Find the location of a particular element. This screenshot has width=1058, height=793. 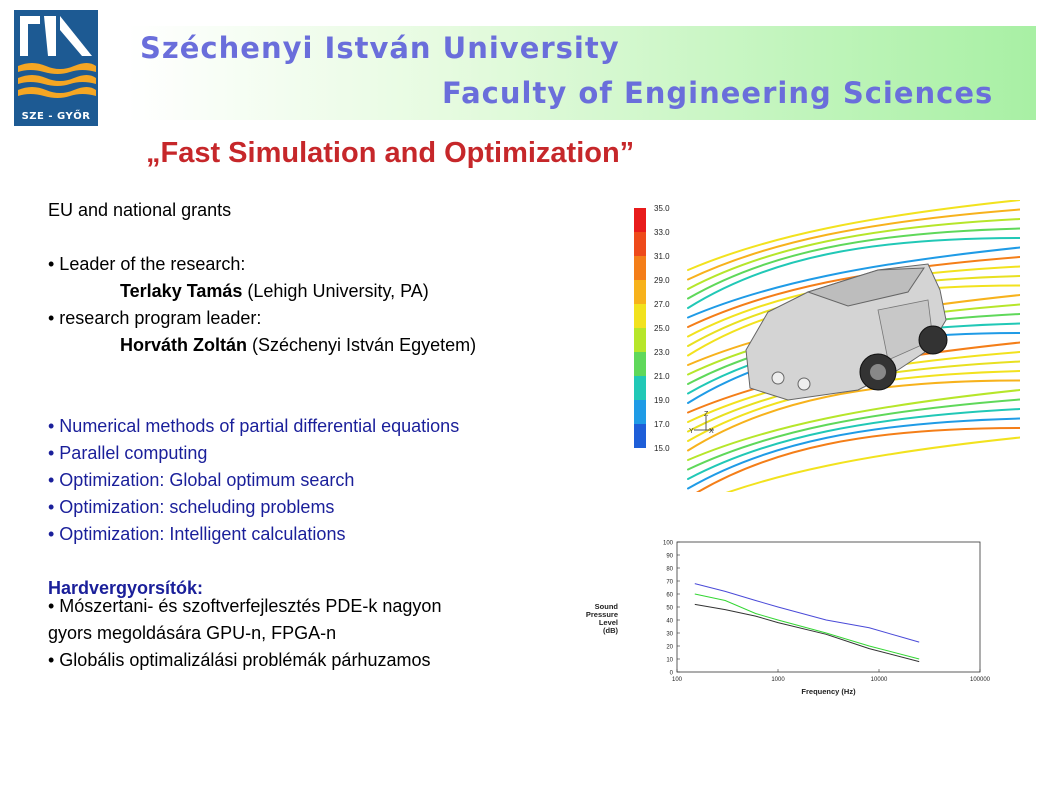

chart-series is located at coordinates (807, 623).